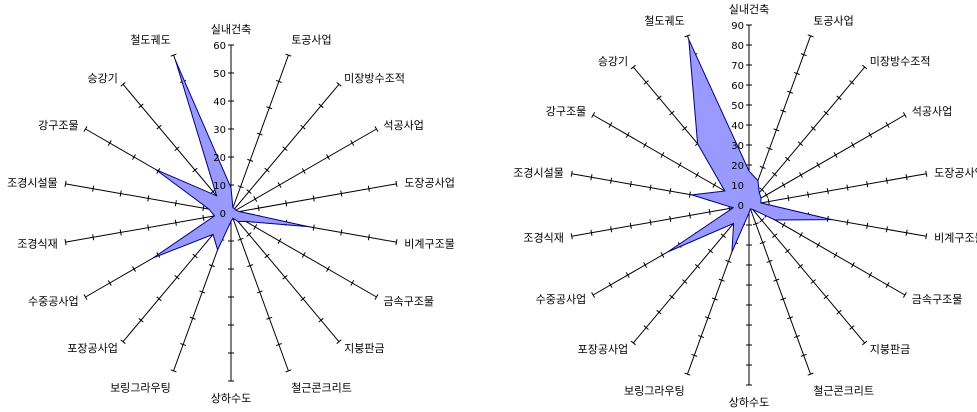 This screenshot has width=977, height=412. Describe the element at coordinates (843, 391) in the screenshot. I see `category-label-9: 철근콘크리트` at that location.